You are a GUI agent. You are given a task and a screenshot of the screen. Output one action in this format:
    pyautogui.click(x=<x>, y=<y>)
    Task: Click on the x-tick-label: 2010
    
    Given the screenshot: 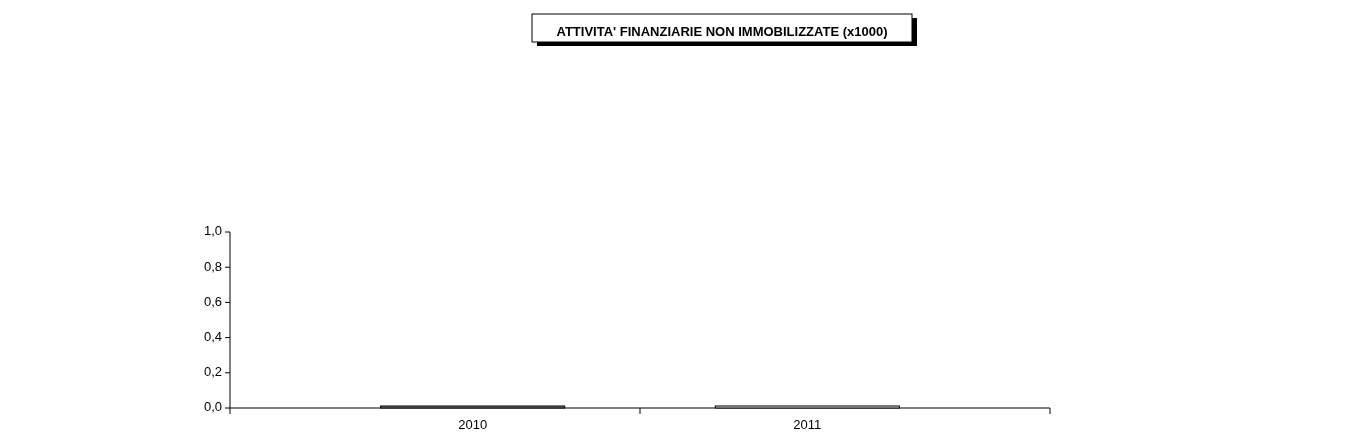 What is the action you would take?
    pyautogui.click(x=473, y=425)
    